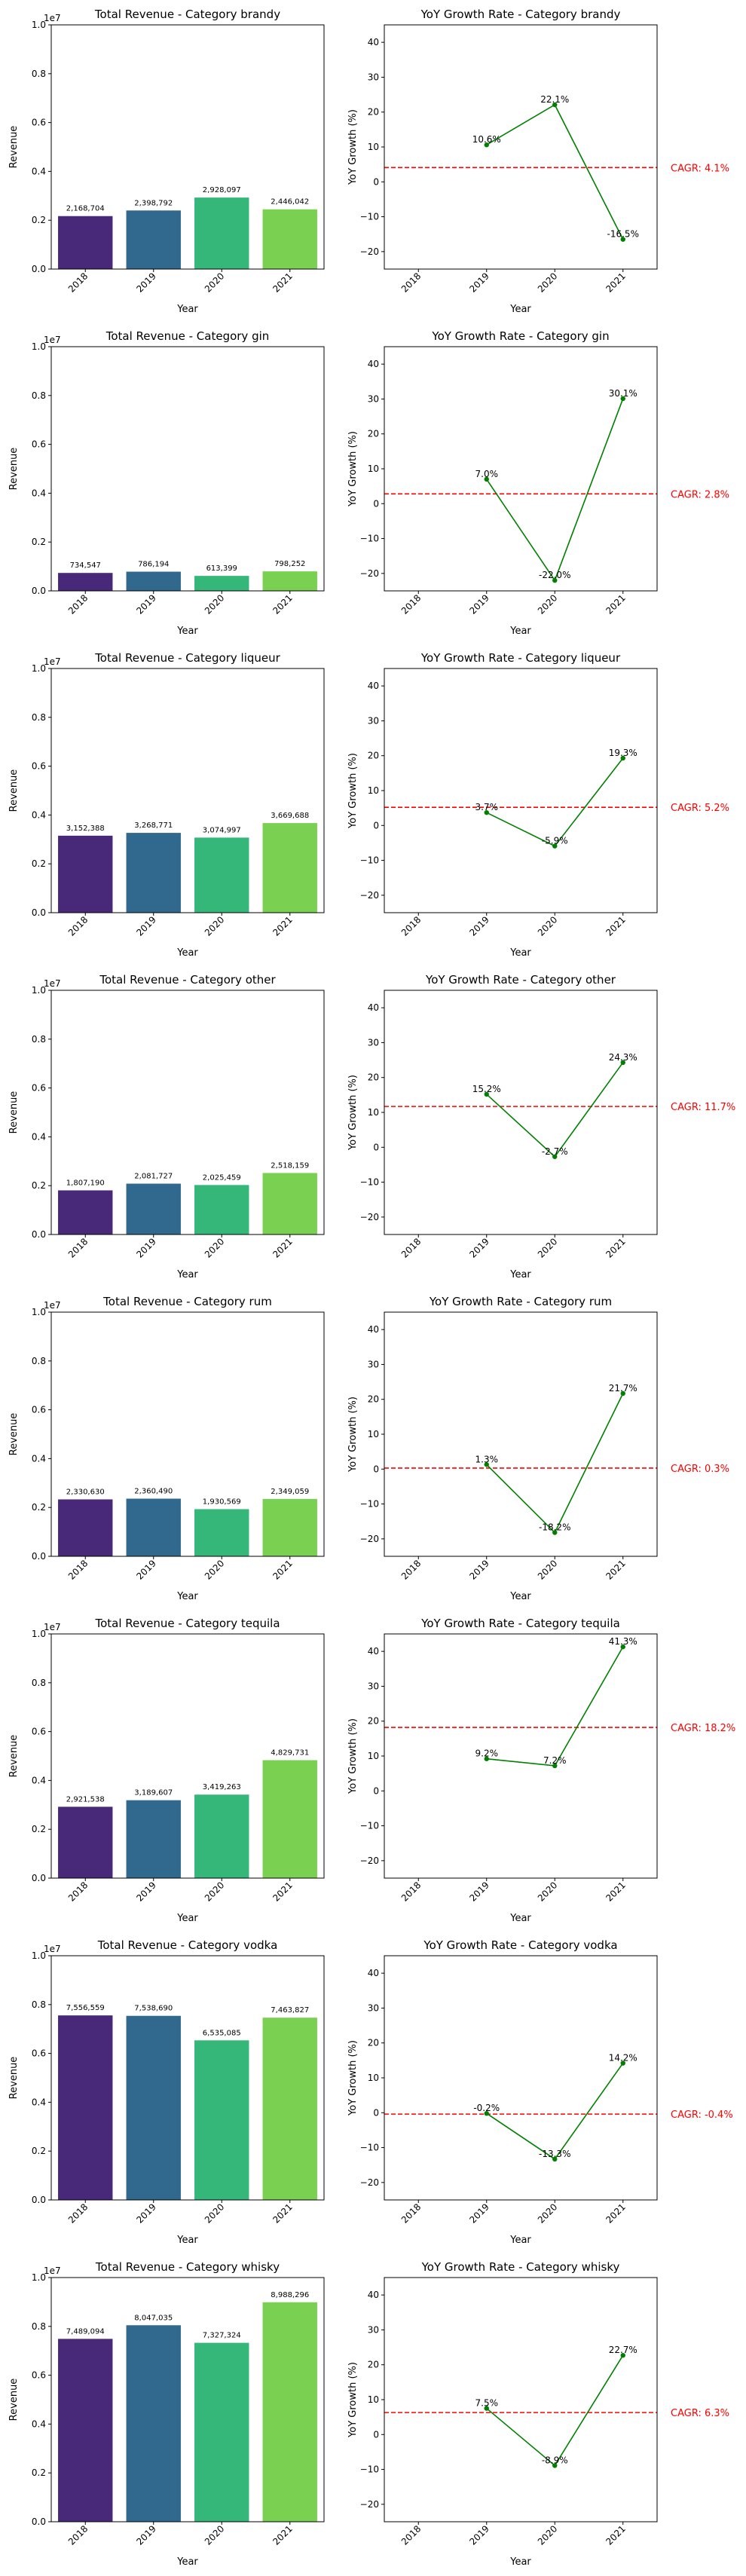 Image resolution: width=746 pixels, height=2576 pixels. I want to click on growth-value-label: -18.2%, so click(554, 1527).